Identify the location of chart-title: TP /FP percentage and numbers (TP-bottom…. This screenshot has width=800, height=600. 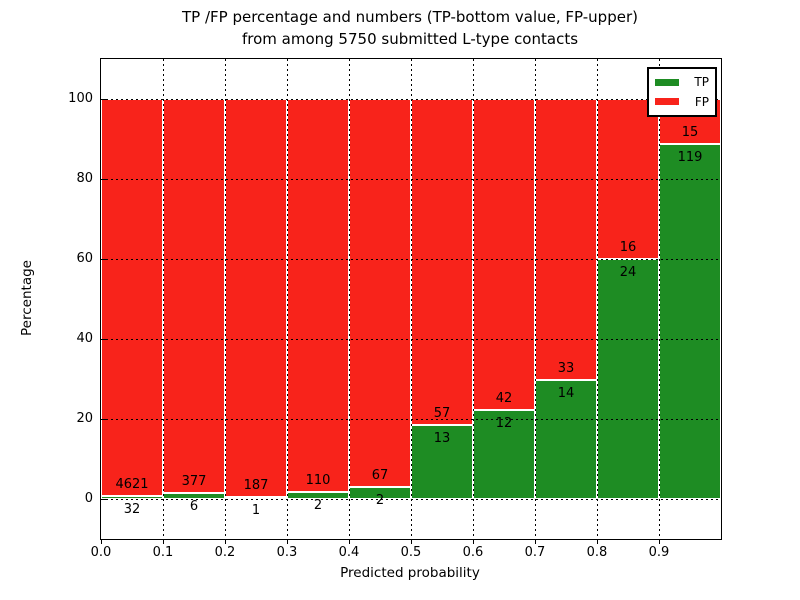
(410, 28).